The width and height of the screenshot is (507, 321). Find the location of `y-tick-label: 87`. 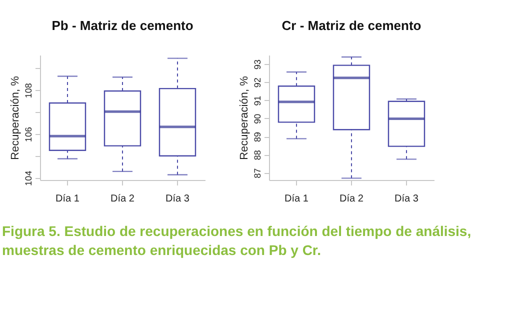

y-tick-label: 87 is located at coordinates (257, 173).